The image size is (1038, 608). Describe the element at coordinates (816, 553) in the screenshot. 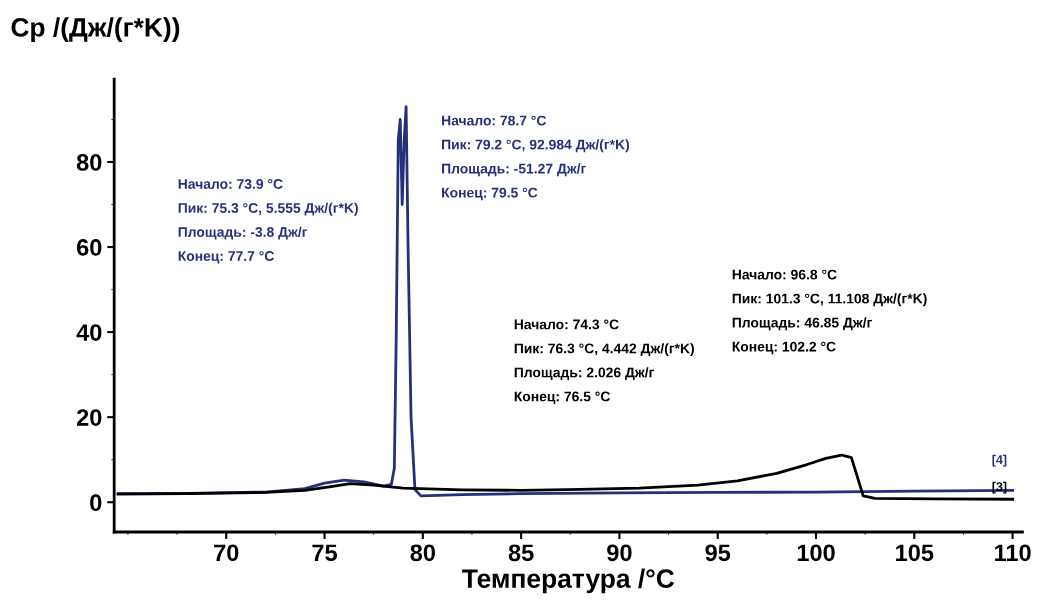

I see `x-tick-label: 100` at that location.